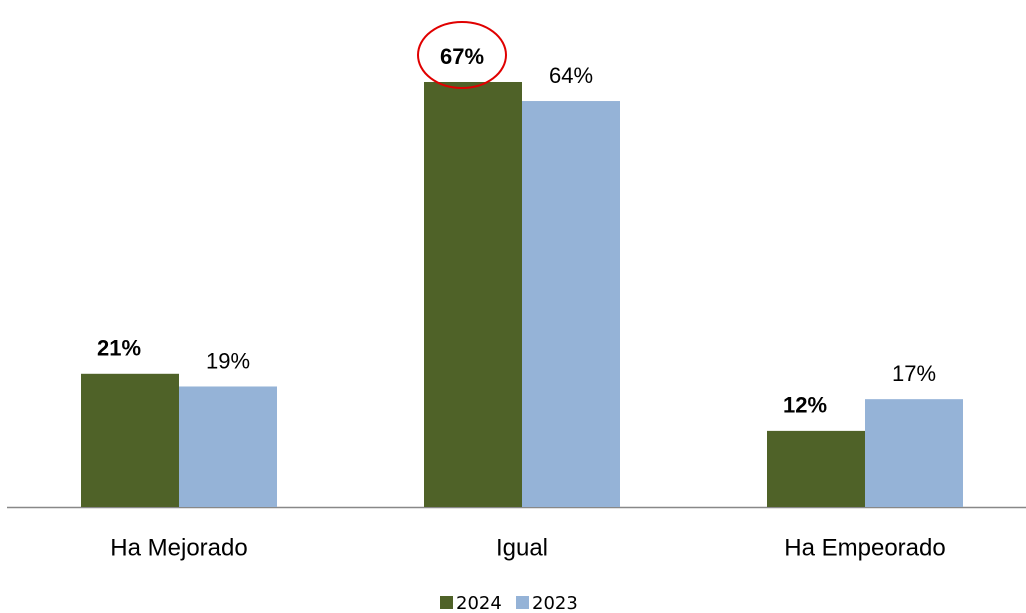 The width and height of the screenshot is (1026, 613). What do you see at coordinates (228, 360) in the screenshot?
I see `data-label: 19%` at bounding box center [228, 360].